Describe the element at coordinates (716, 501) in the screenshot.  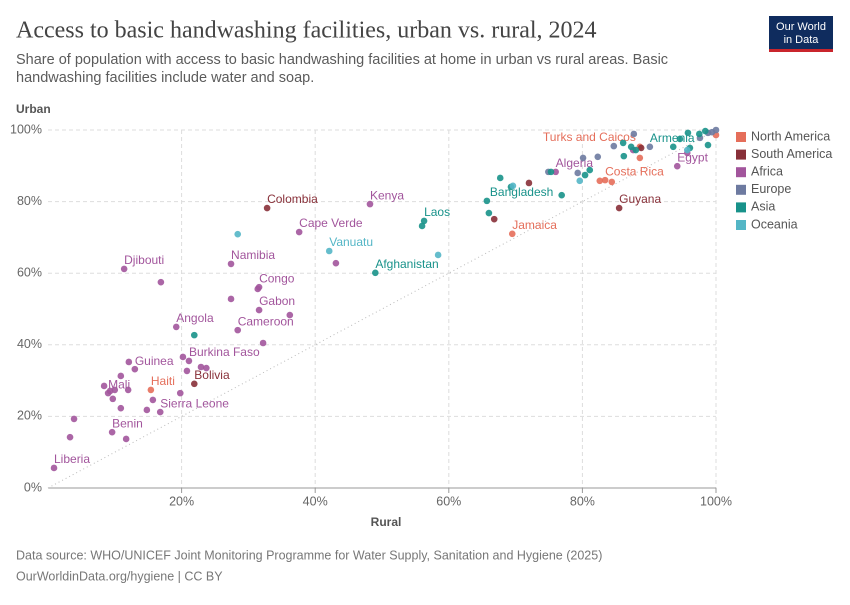
I see `x-tick-label: 100%` at that location.